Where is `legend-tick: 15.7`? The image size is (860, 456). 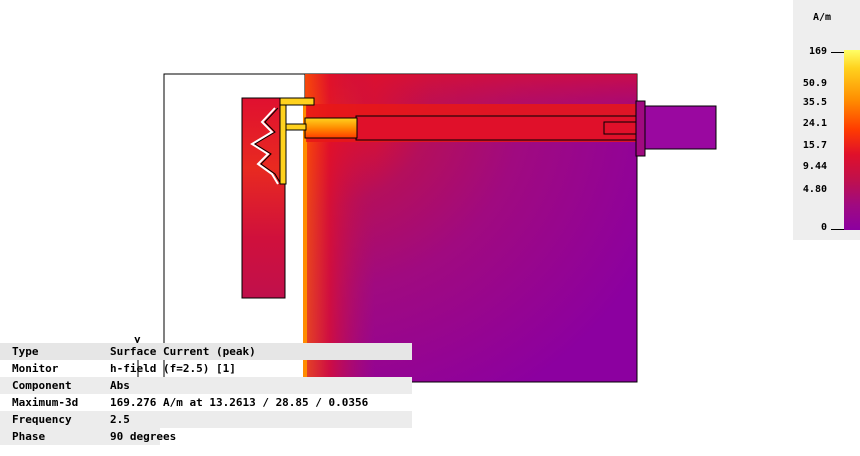 legend-tick: 15.7 is located at coordinates (814, 145).